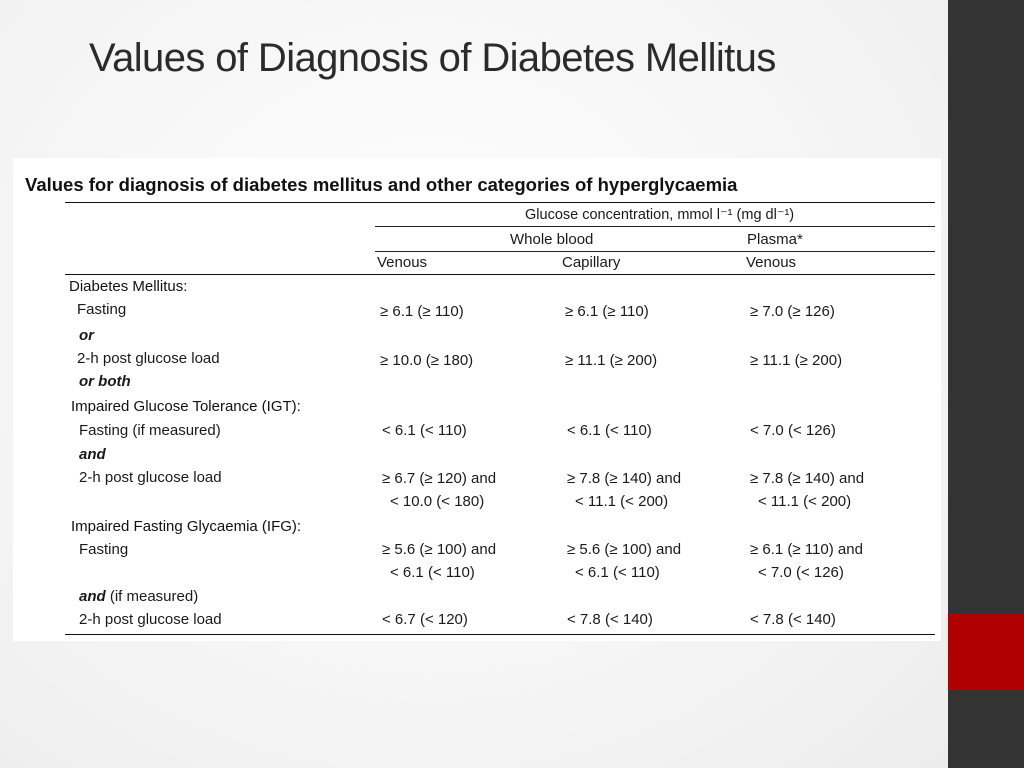 The image size is (1024, 768). Describe the element at coordinates (793, 619) in the screenshot. I see `ifg-post-plasma: < 7.8 (< 140)` at that location.